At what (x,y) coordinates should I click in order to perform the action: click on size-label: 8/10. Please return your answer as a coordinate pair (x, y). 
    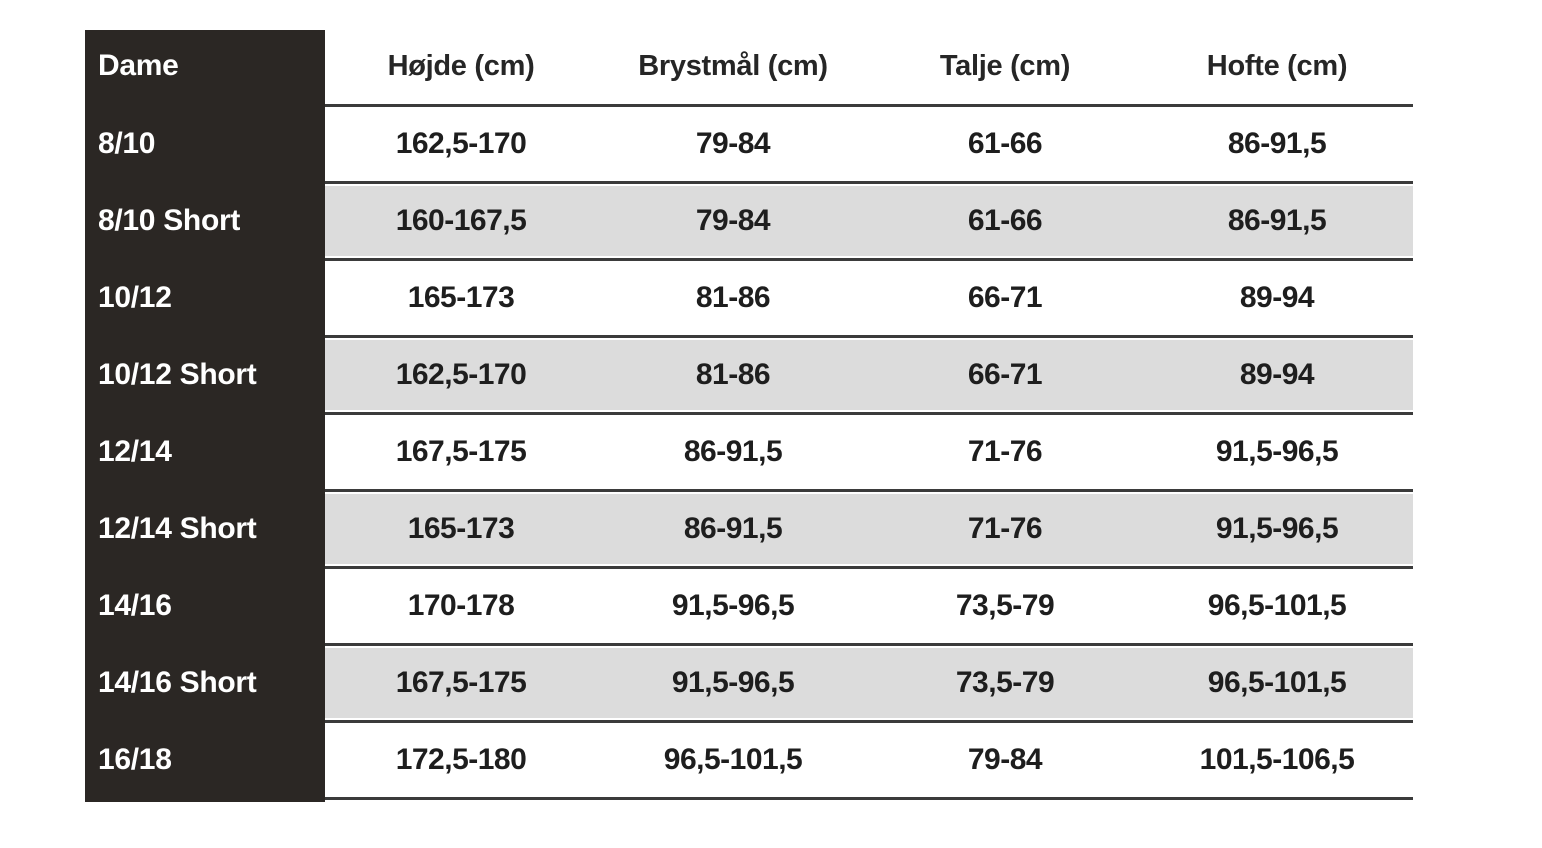
    Looking at the image, I should click on (127, 143).